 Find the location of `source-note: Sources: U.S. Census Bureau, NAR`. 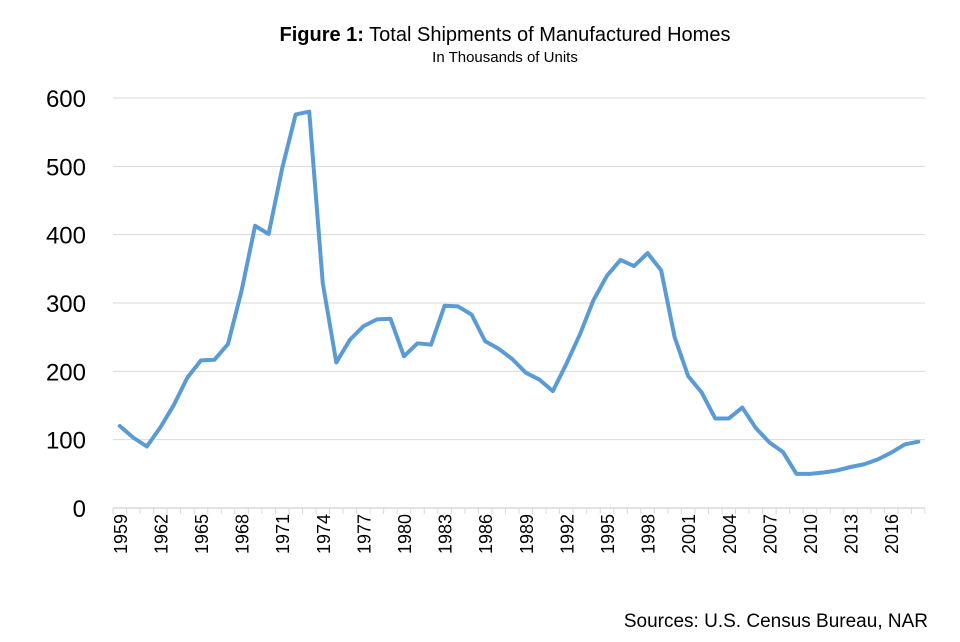

source-note: Sources: U.S. Census Bureau, NAR is located at coordinates (775, 621).